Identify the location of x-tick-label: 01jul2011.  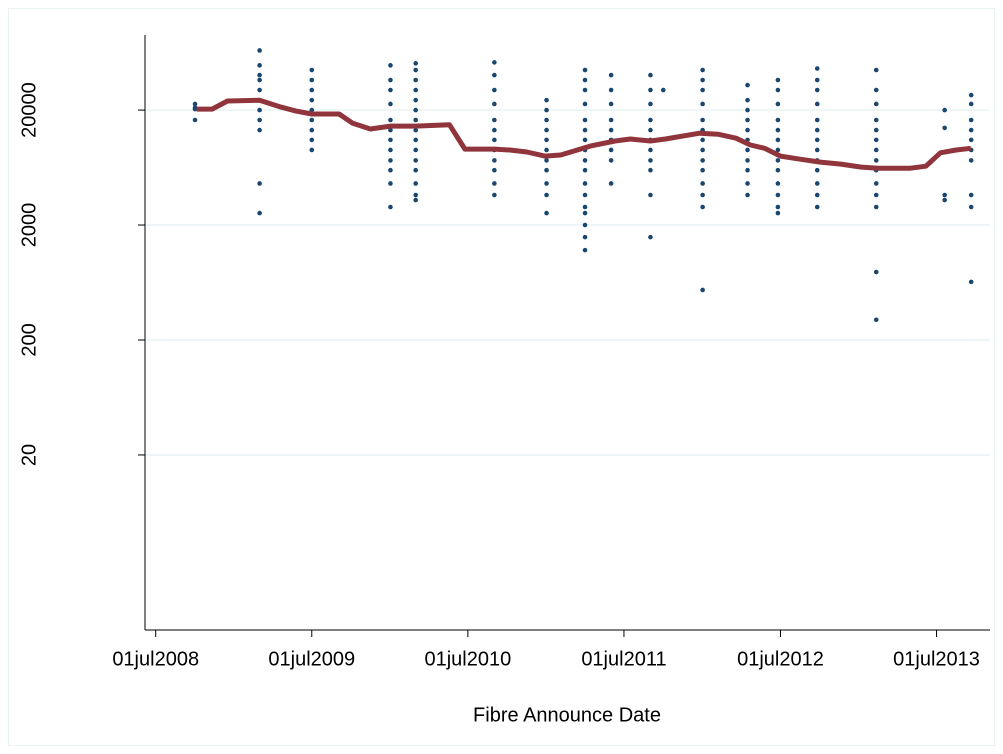
(623, 659).